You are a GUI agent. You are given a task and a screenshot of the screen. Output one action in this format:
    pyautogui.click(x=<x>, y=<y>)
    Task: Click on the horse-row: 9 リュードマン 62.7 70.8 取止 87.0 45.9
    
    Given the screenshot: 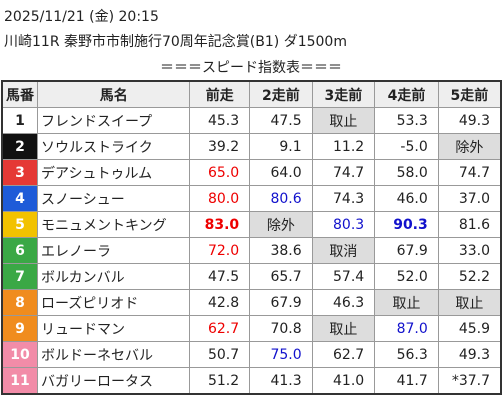 What is the action you would take?
    pyautogui.click(x=251, y=328)
    